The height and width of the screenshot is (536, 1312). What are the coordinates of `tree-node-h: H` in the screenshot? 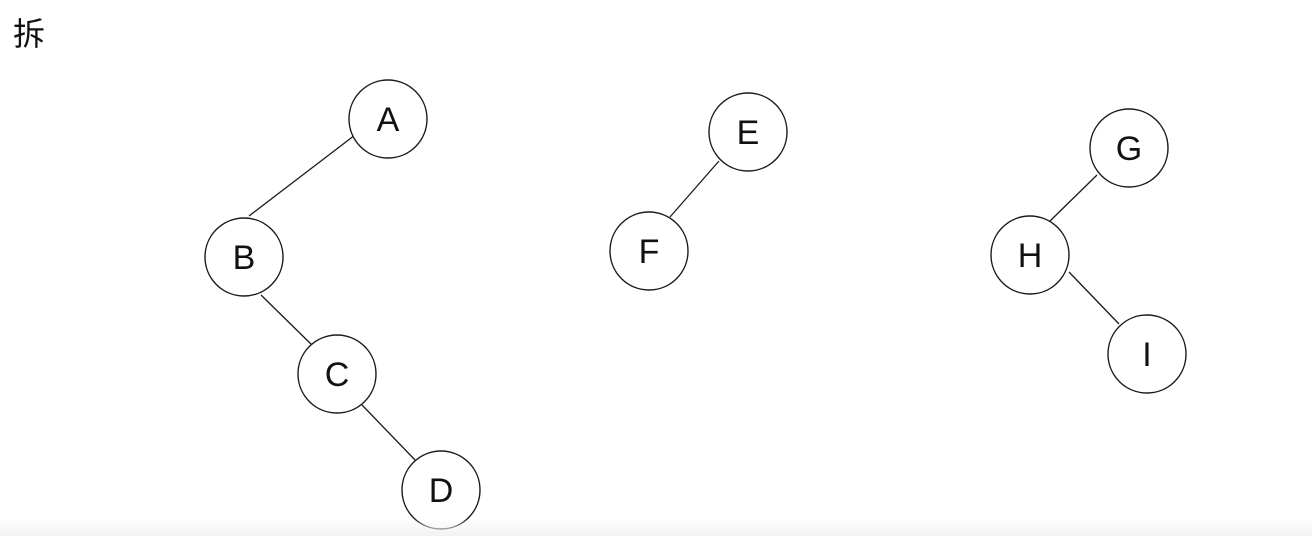 It's located at (1030, 255).